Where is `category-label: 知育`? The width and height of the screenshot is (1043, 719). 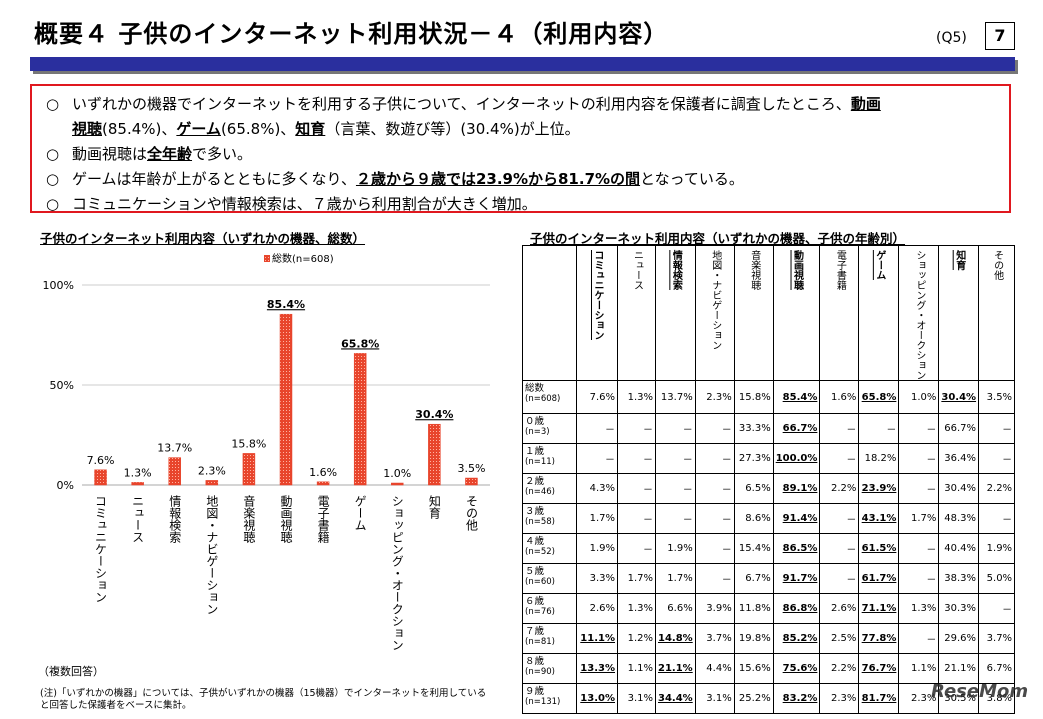
category-label: 知育 is located at coordinates (434, 507).